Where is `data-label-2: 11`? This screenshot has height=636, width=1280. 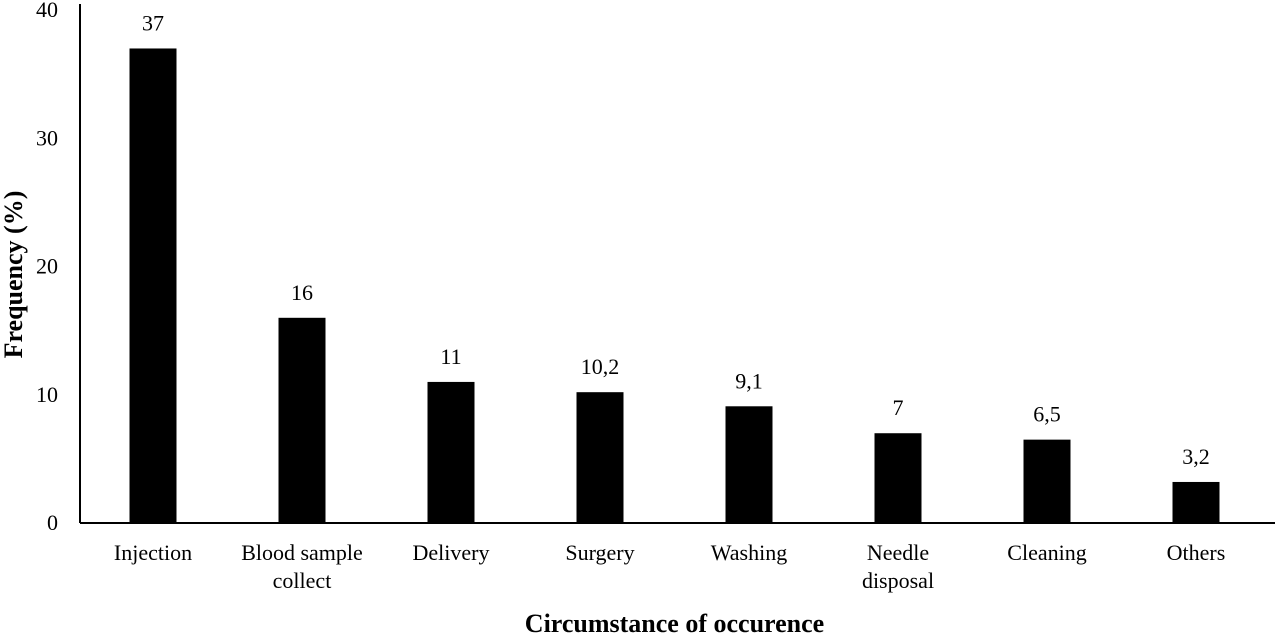 data-label-2: 11 is located at coordinates (450, 356).